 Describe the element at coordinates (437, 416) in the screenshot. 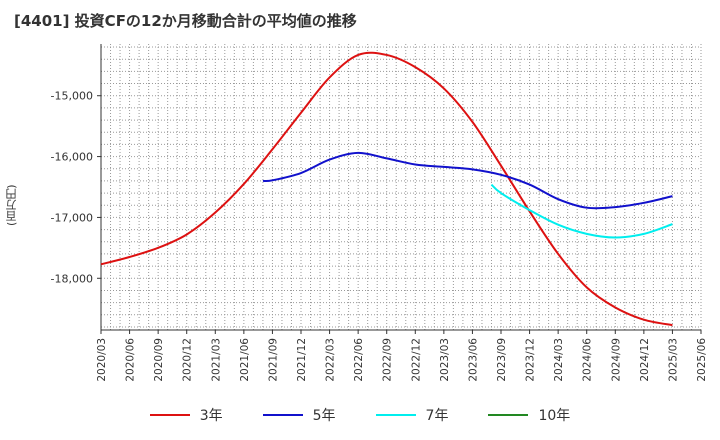

I see `legend-label: 7年` at that location.